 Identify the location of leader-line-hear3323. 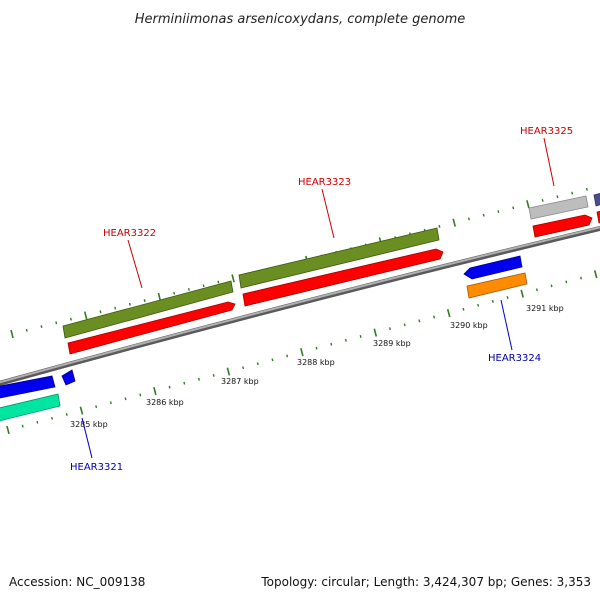
(328, 213).